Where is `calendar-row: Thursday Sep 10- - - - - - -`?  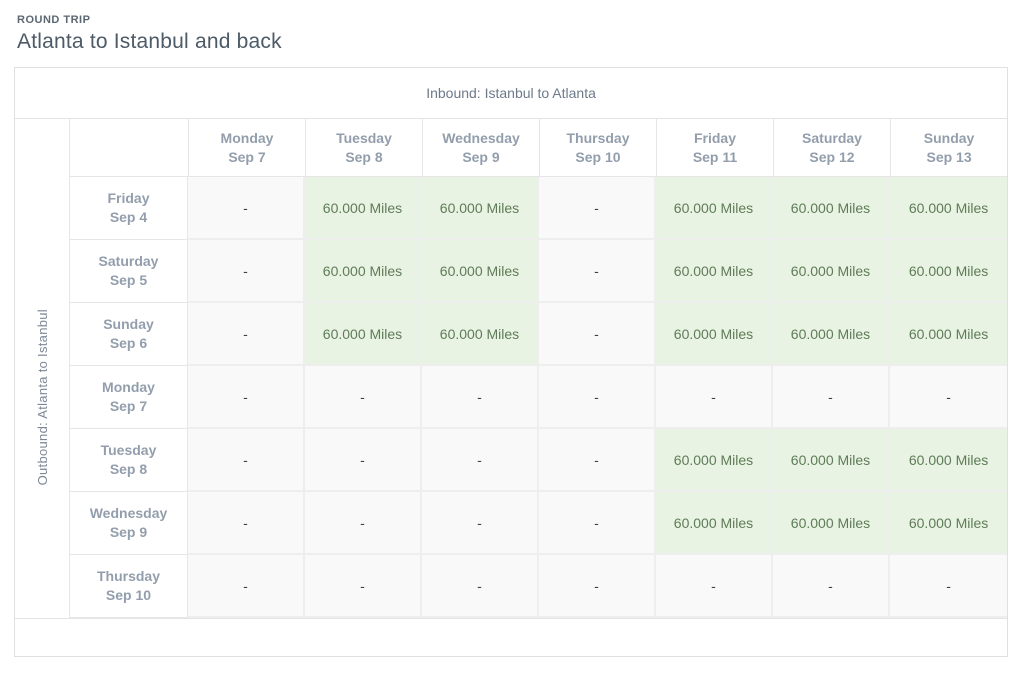 calendar-row: Thursday Sep 10- - - - - - - is located at coordinates (511, 586).